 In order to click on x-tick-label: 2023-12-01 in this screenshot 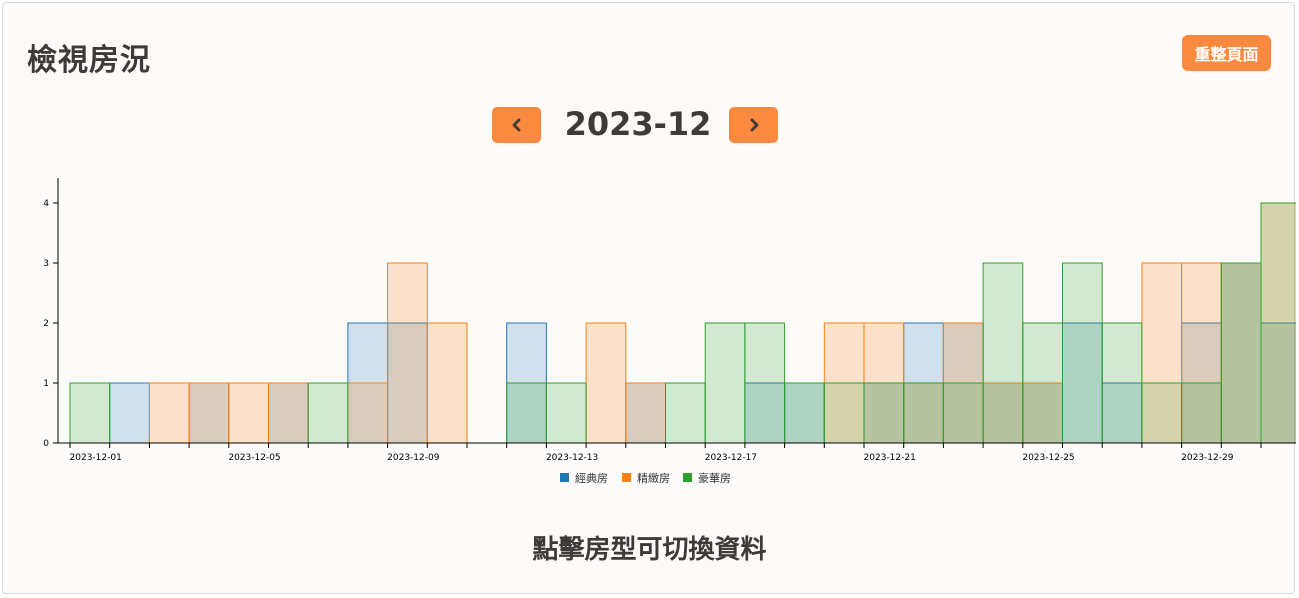, I will do `click(96, 458)`.